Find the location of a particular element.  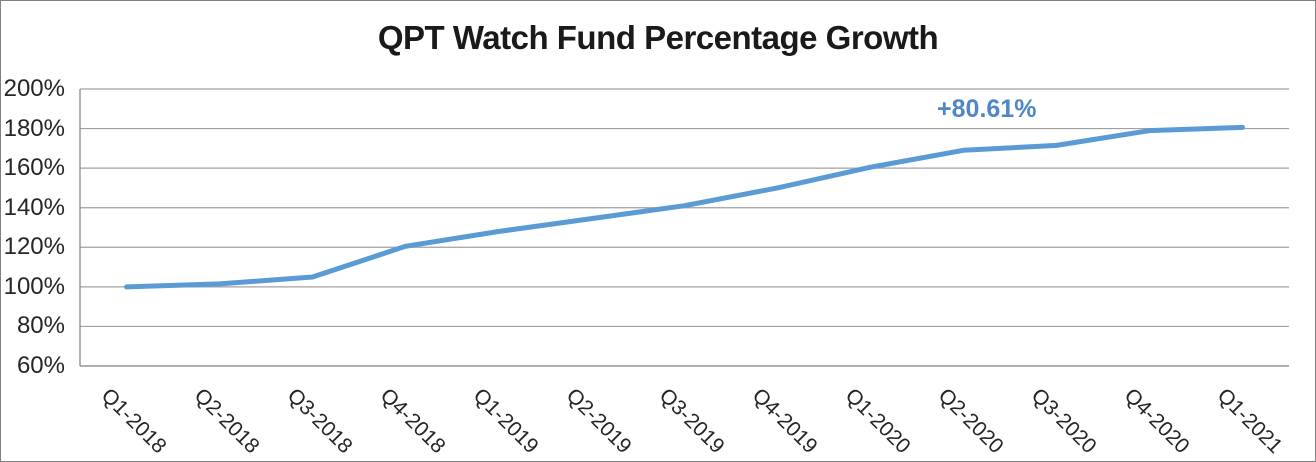

y-tick-label: 180% is located at coordinates (34, 128).